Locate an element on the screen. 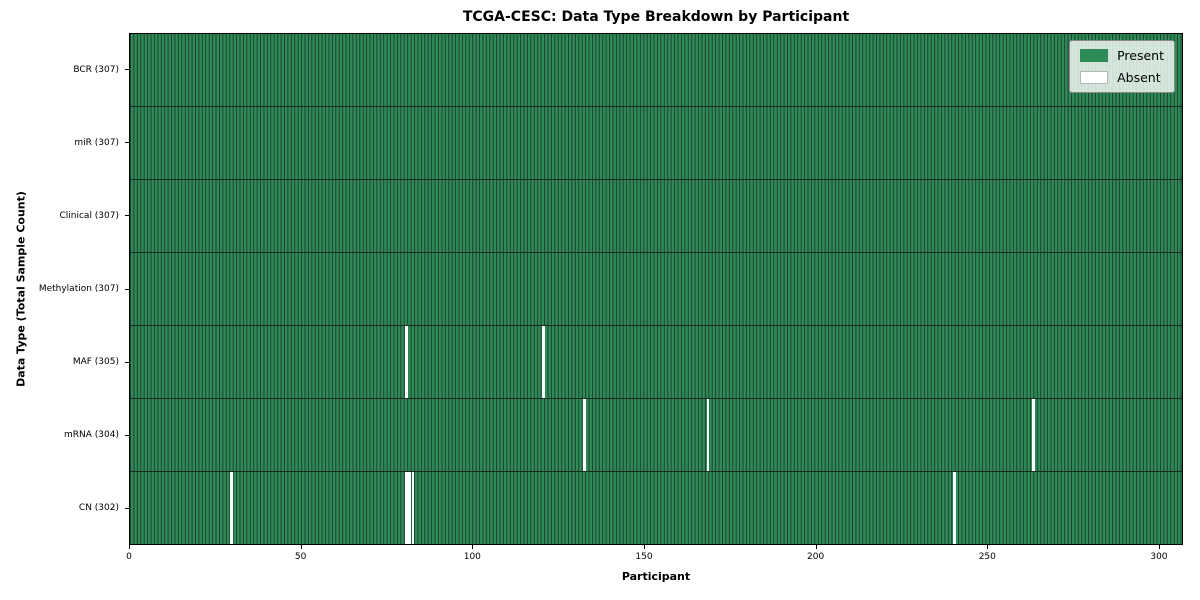 The image size is (1200, 600). x-tick-label: 100 is located at coordinates (472, 557).